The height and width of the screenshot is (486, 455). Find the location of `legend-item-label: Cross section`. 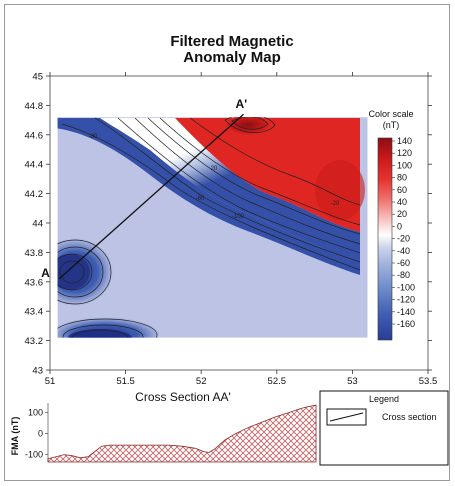

legend-item-label: Cross section is located at coordinates (409, 417).